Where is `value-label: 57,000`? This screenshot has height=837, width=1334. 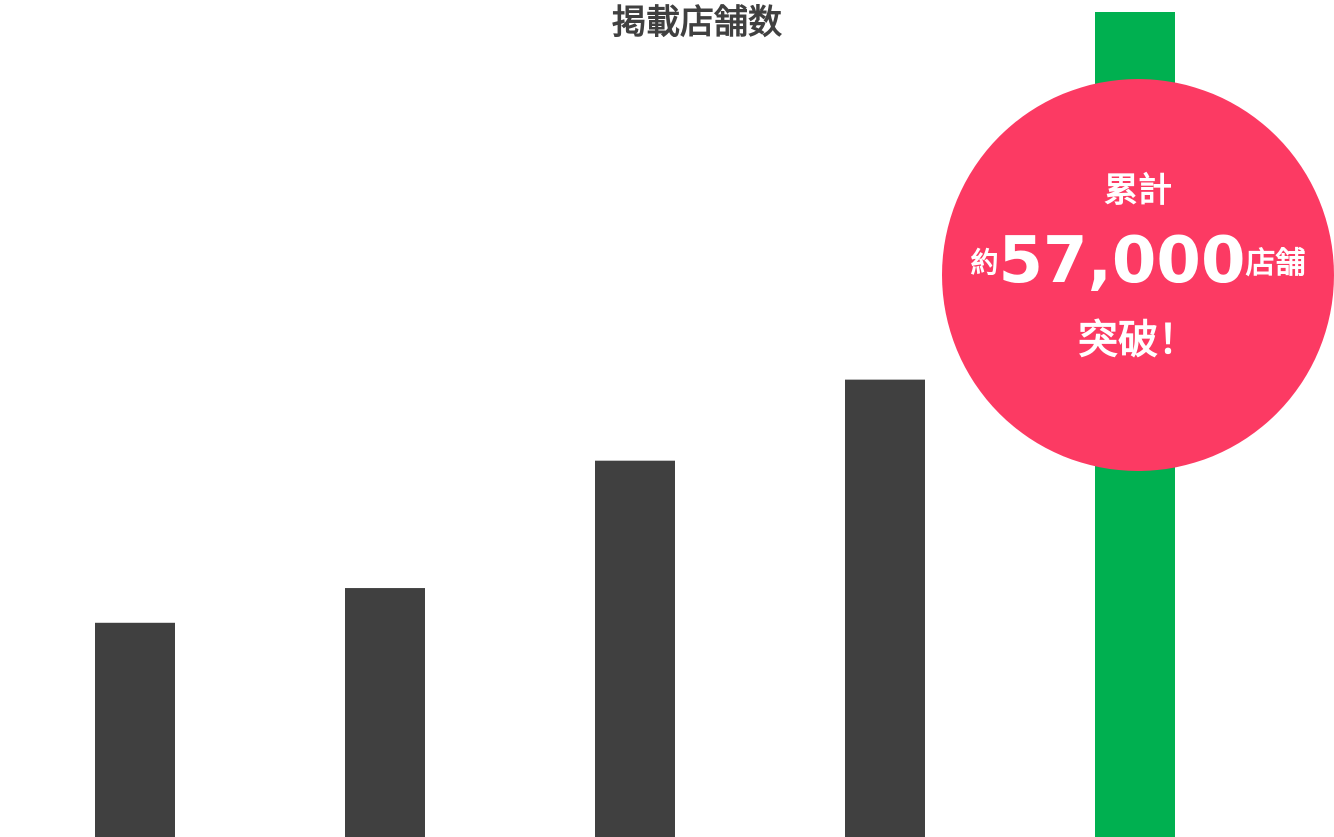
value-label: 57,000 is located at coordinates (1122, 261).